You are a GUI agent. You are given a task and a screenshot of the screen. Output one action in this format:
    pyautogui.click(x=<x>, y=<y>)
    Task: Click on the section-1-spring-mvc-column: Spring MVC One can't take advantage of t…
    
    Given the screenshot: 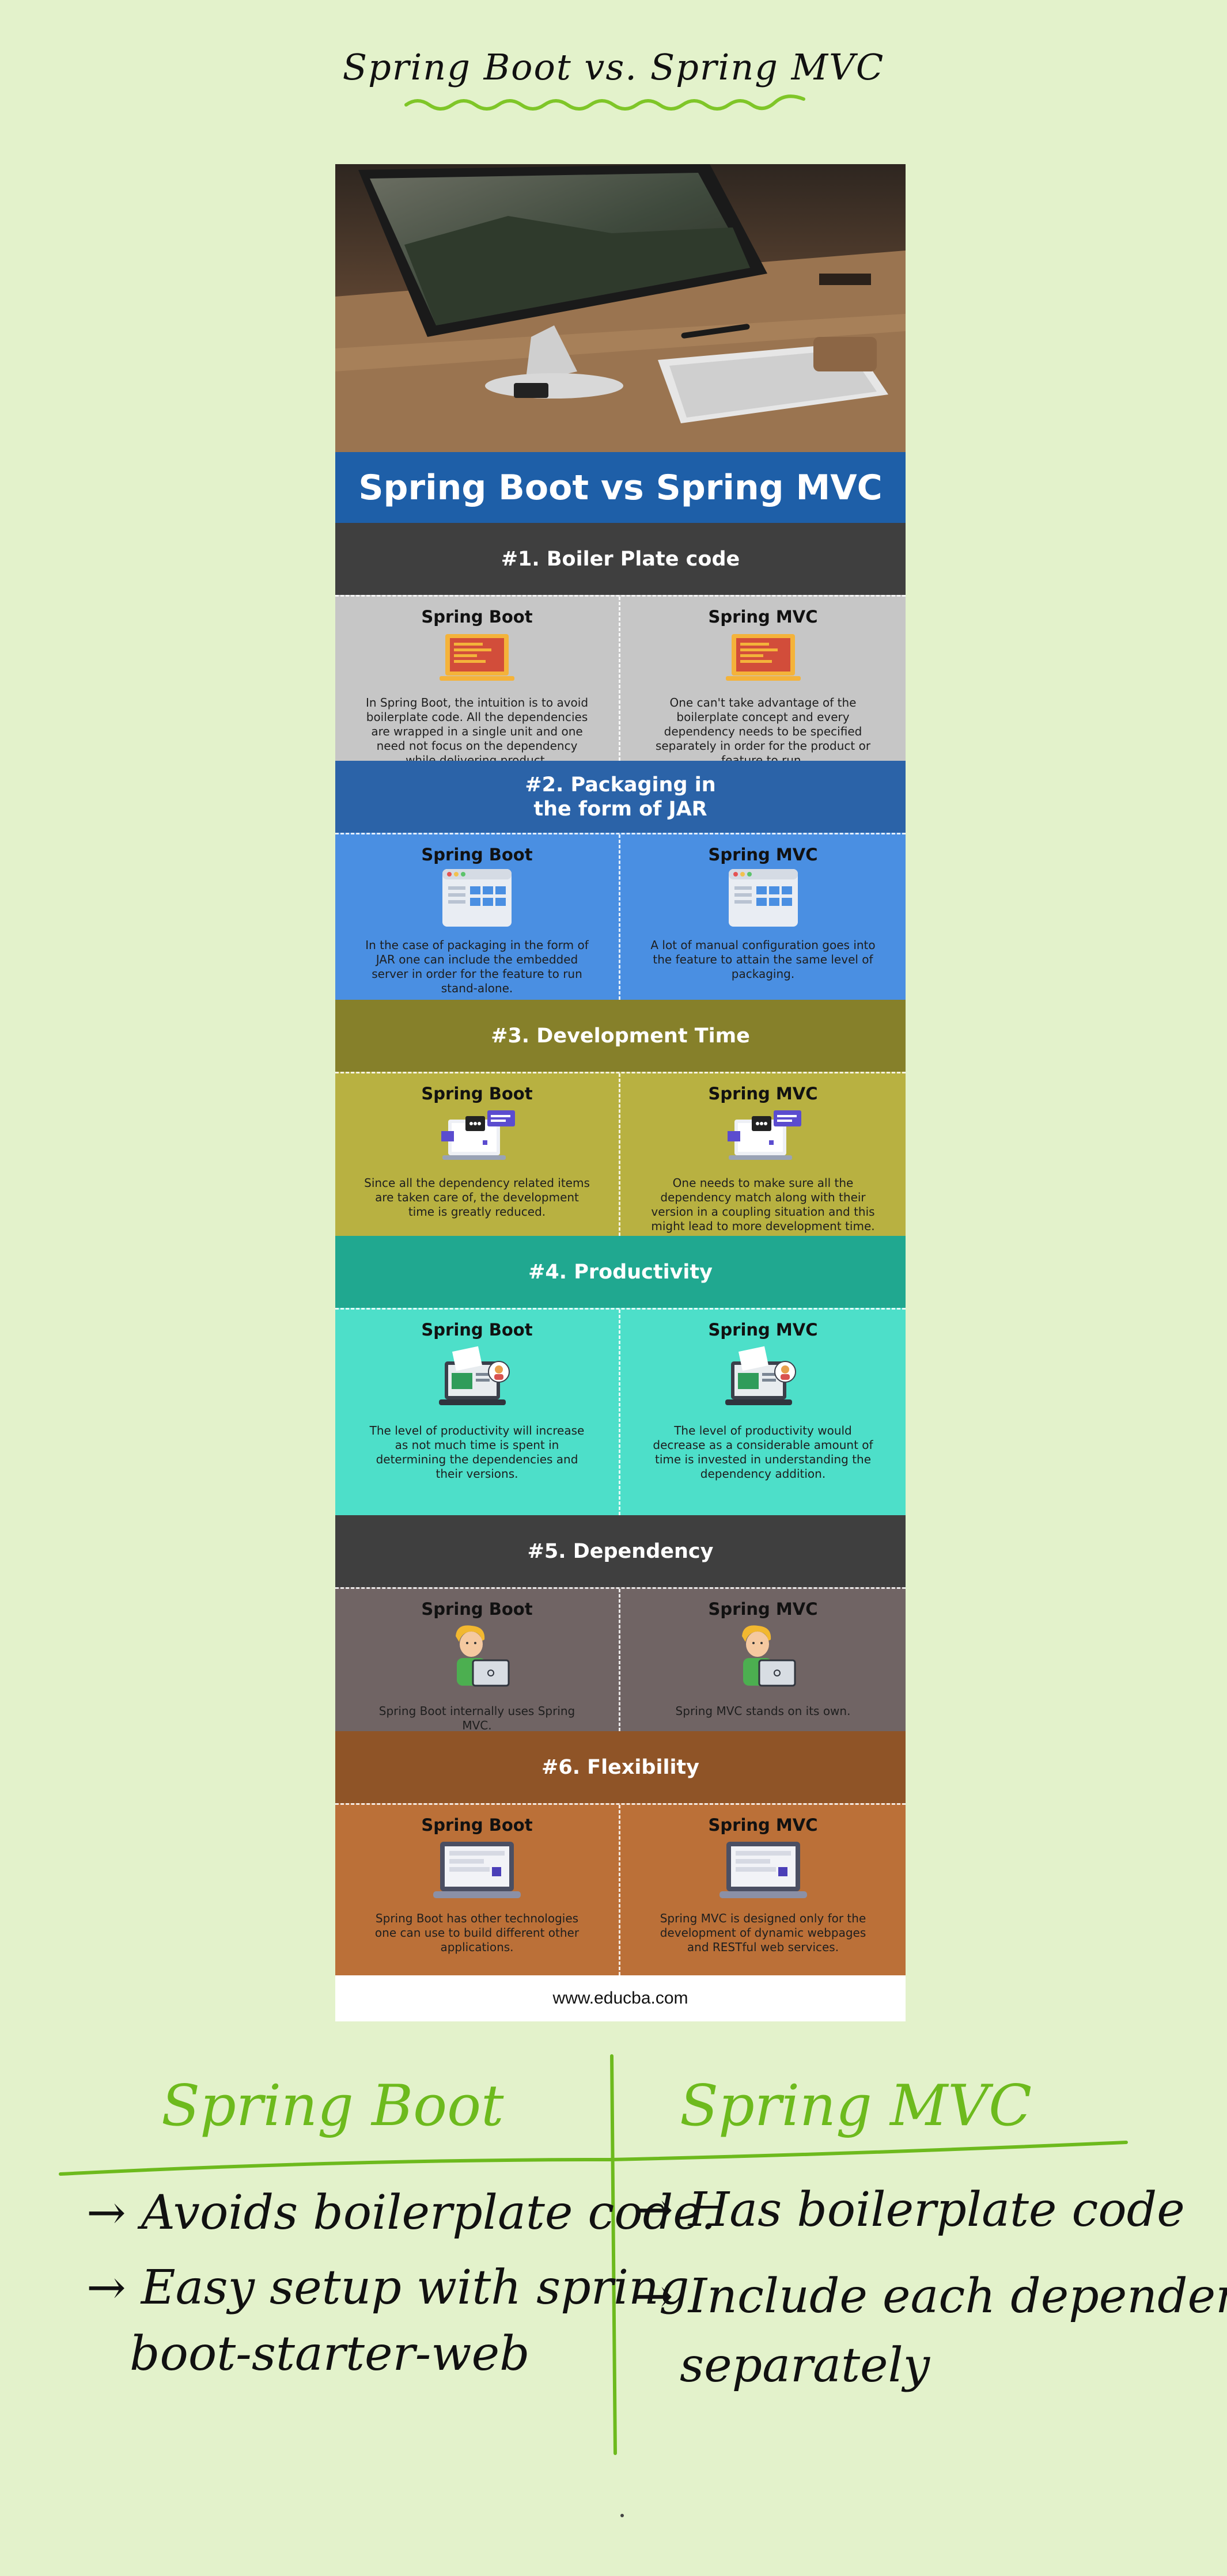 What is the action you would take?
    pyautogui.click(x=763, y=682)
    